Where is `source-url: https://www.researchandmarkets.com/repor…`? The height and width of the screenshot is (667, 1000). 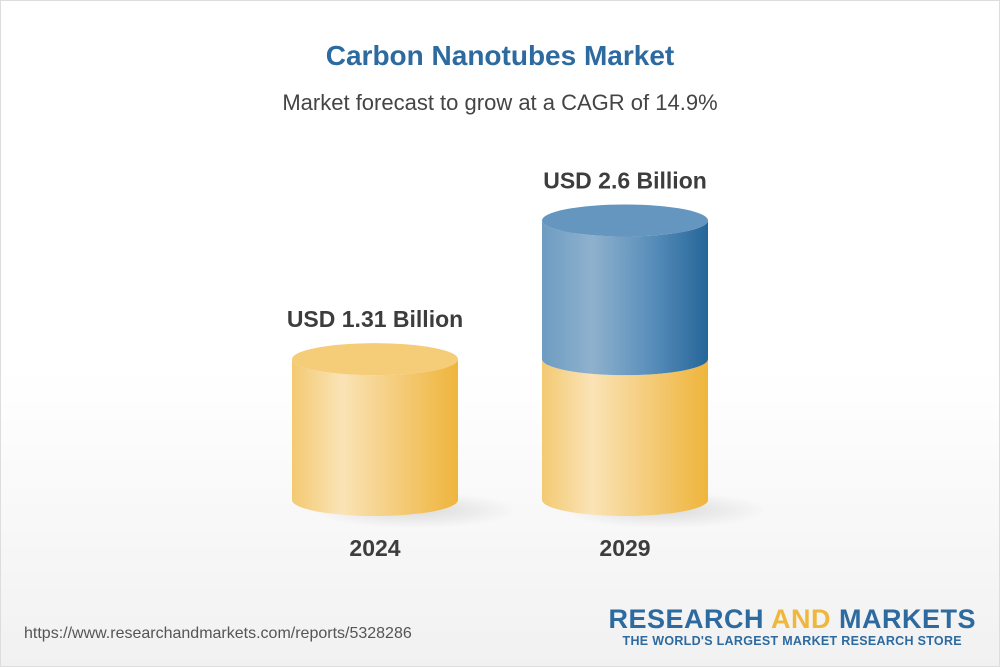 source-url: https://www.researchandmarkets.com/repor… is located at coordinates (218, 633).